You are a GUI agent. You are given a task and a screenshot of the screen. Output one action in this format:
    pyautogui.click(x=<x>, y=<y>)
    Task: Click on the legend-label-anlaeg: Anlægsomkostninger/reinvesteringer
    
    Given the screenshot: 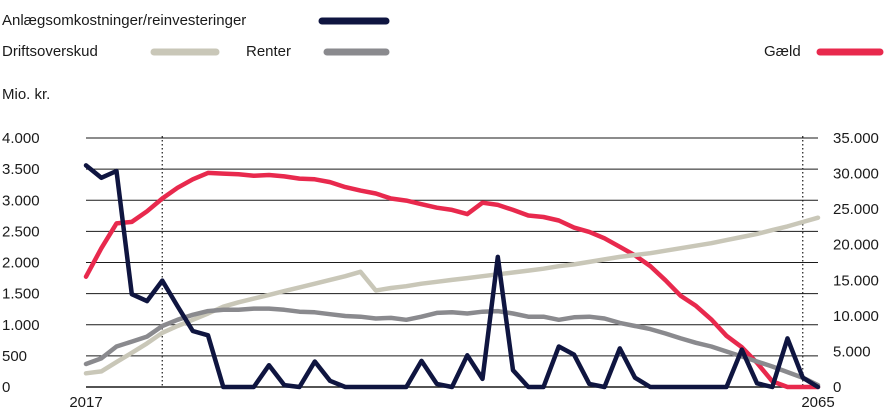 What is the action you would take?
    pyautogui.click(x=124, y=20)
    